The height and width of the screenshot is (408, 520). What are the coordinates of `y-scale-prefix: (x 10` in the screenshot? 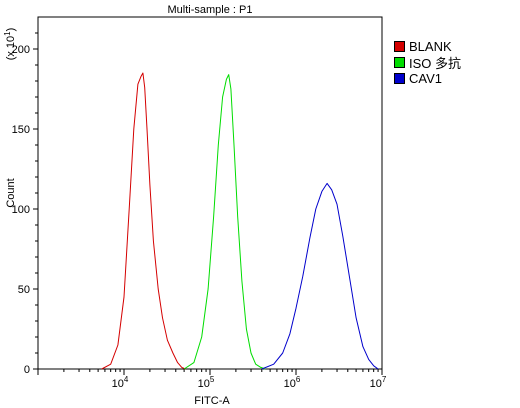 It's located at (11, 48).